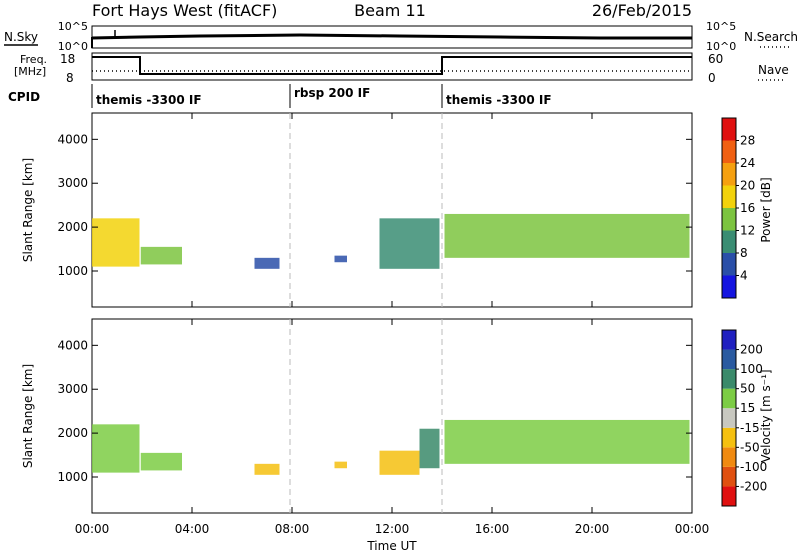 The width and height of the screenshot is (800, 554). I want to click on power-data, so click(391, 241).